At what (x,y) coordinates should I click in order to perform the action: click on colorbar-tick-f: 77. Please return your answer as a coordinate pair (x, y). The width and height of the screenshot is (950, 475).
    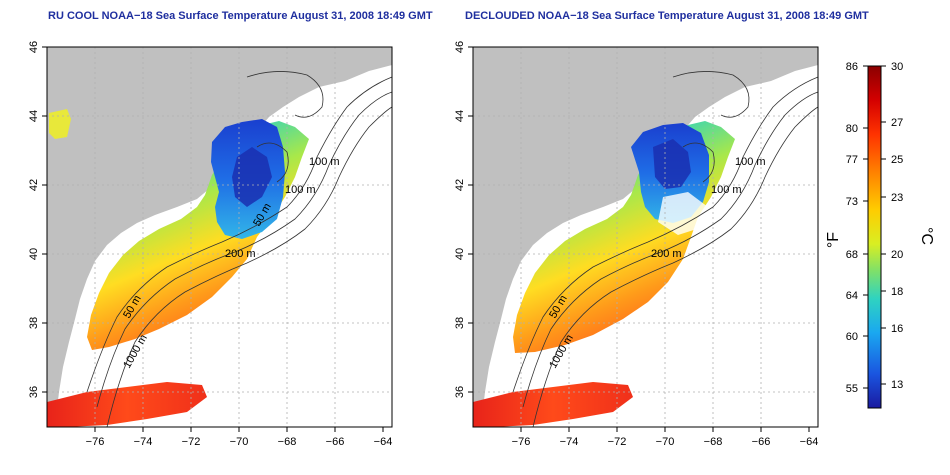
    Looking at the image, I should click on (852, 160).